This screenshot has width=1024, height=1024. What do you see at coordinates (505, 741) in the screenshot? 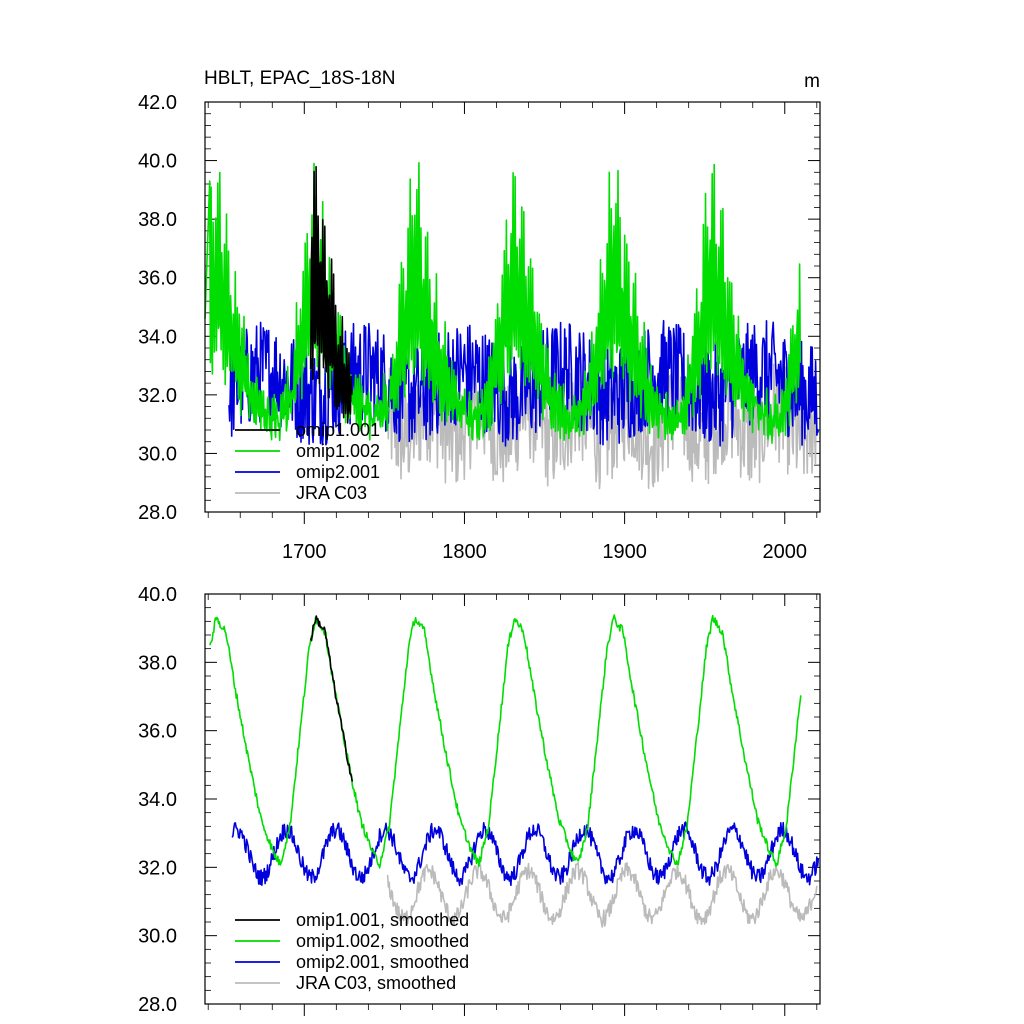
I see `series-line-omip1-002-smoothed` at bounding box center [505, 741].